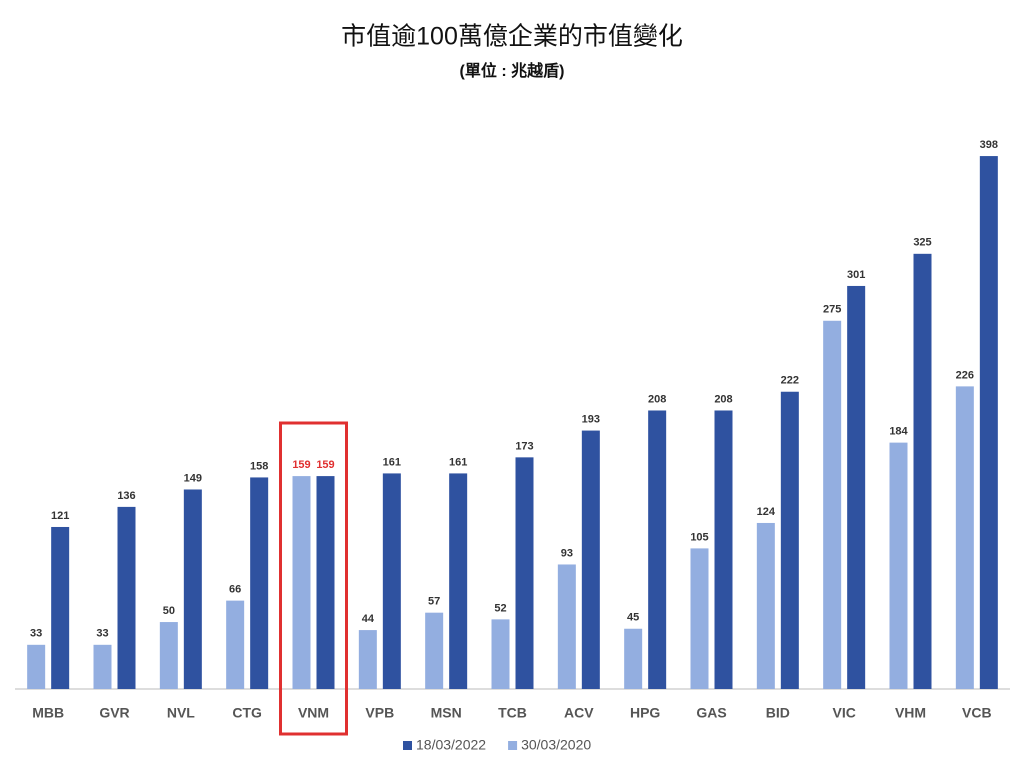  Describe the element at coordinates (699, 537) in the screenshot. I see `data-label: 105` at that location.